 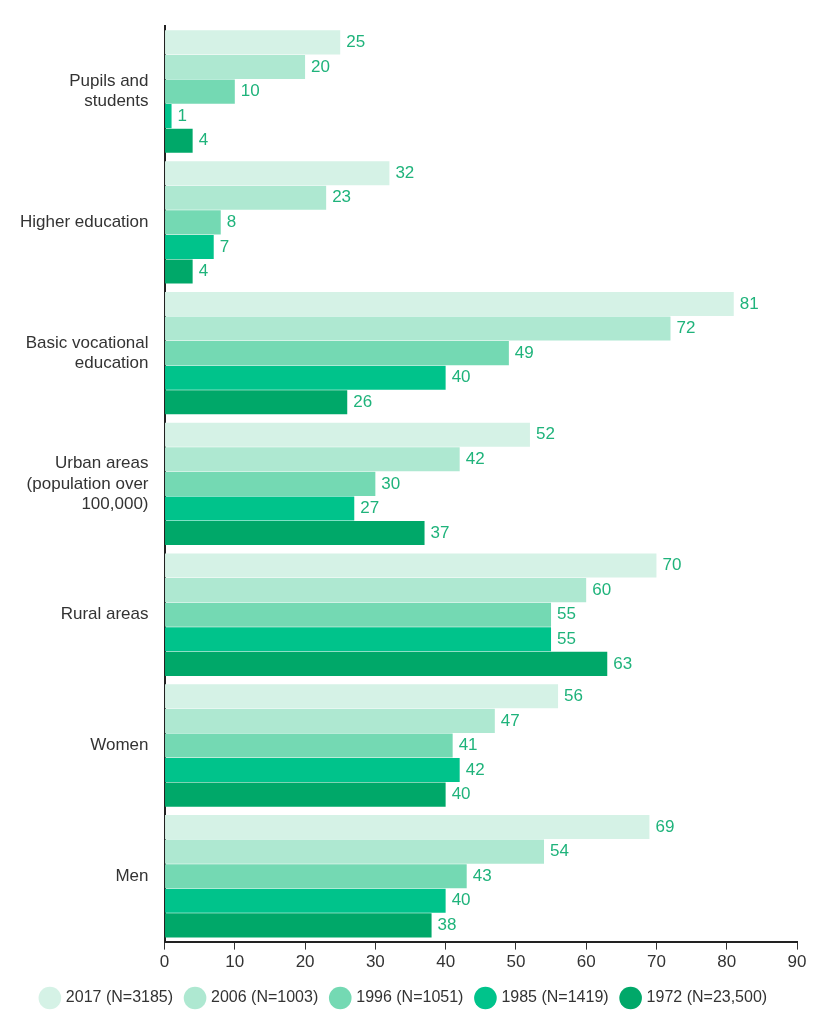 What do you see at coordinates (391, 483) in the screenshot?
I see `data-label: 30` at bounding box center [391, 483].